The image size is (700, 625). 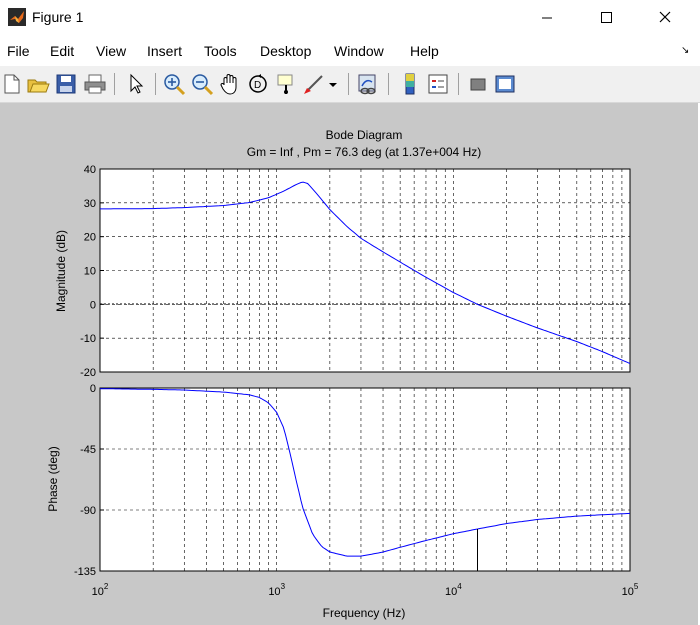 I want to click on zoom-in-icon, so click(x=174, y=84).